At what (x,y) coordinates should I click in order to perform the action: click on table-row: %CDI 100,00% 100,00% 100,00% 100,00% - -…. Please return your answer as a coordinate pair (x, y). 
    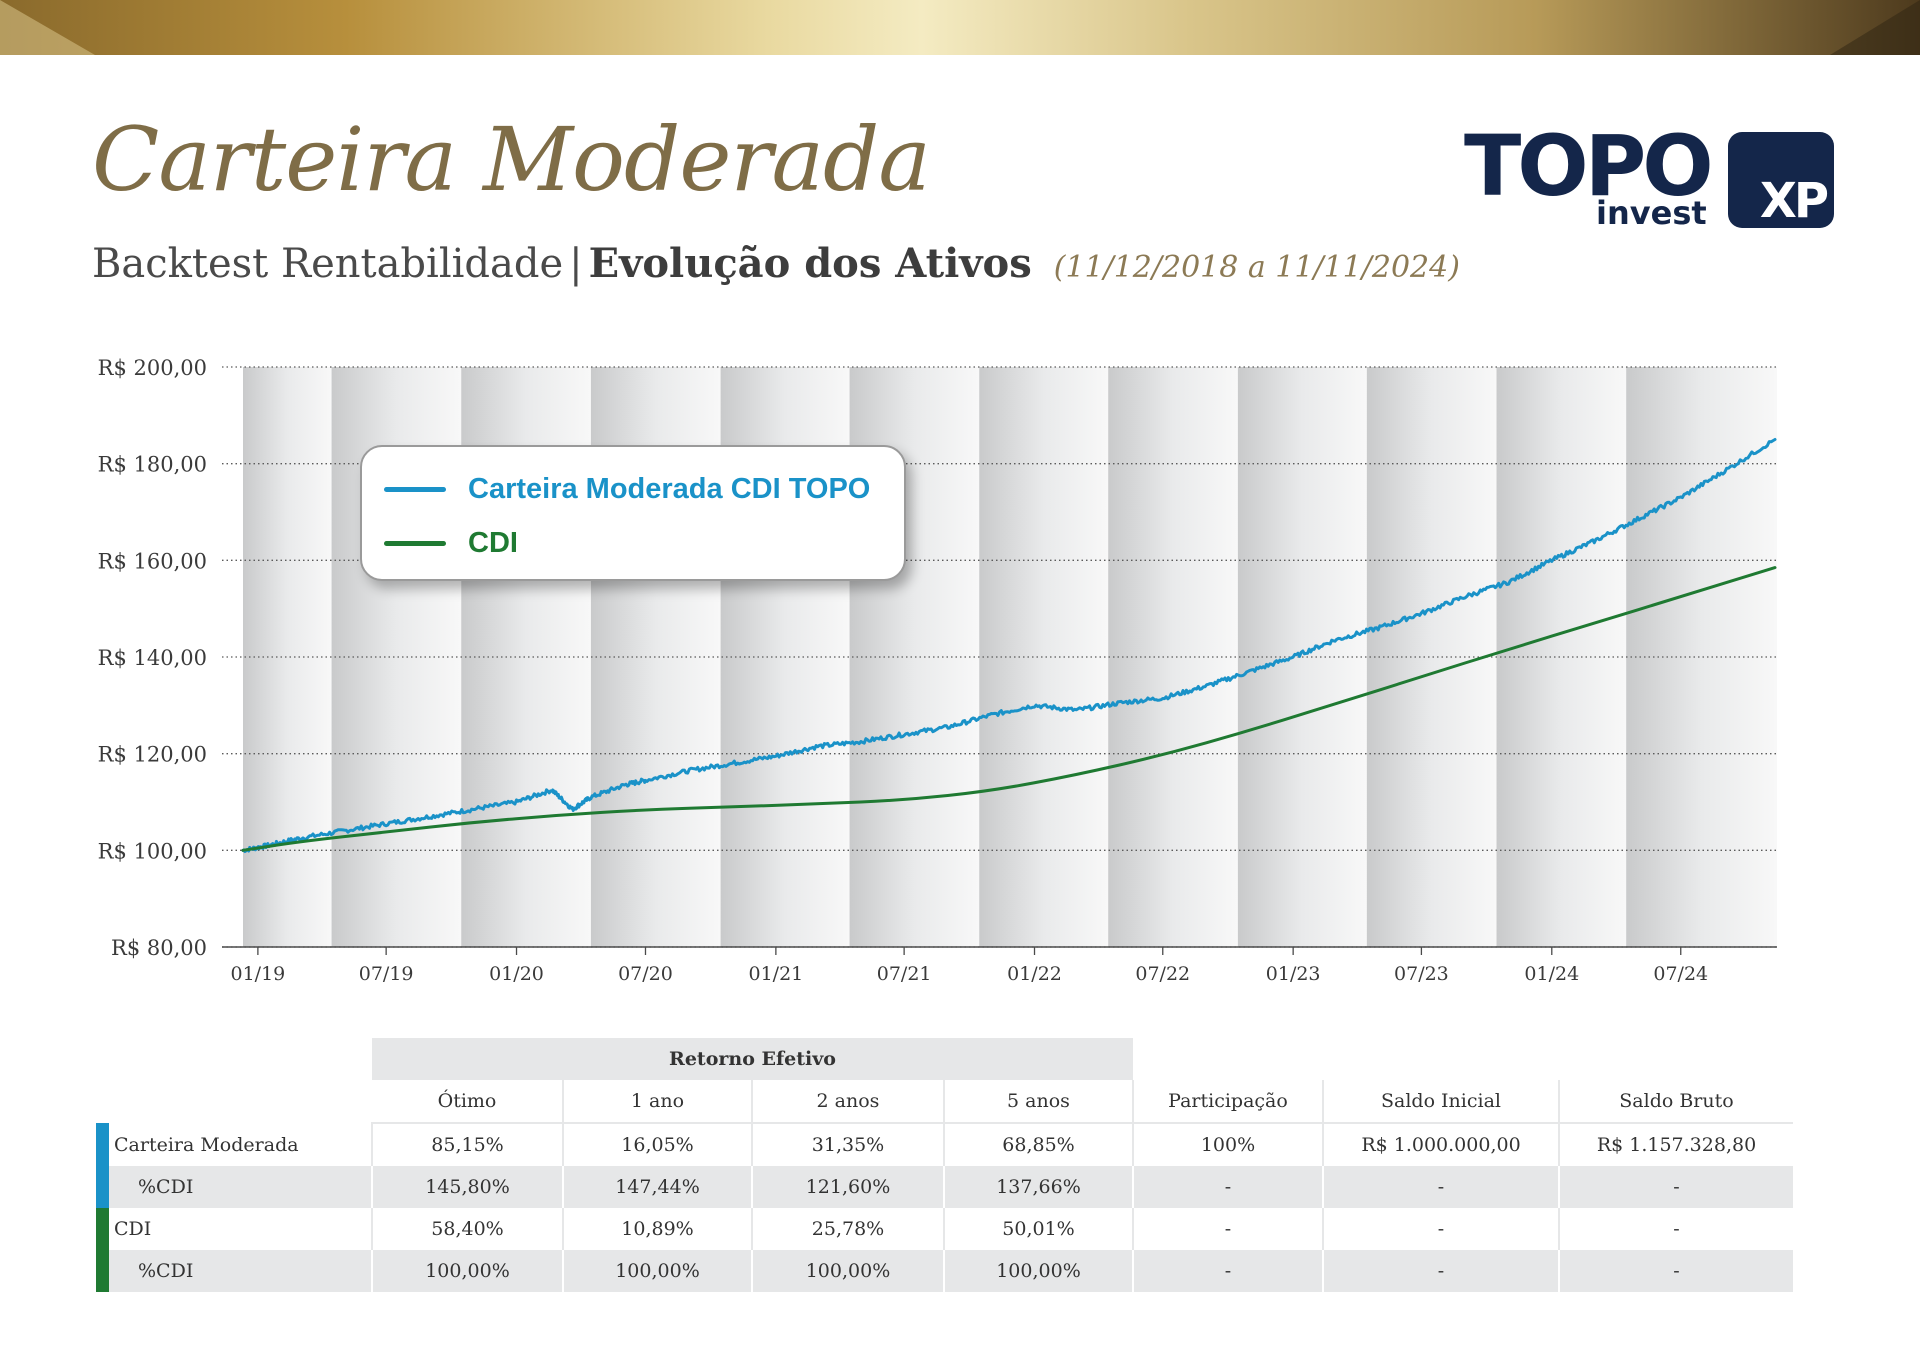
    Looking at the image, I should click on (944, 1271).